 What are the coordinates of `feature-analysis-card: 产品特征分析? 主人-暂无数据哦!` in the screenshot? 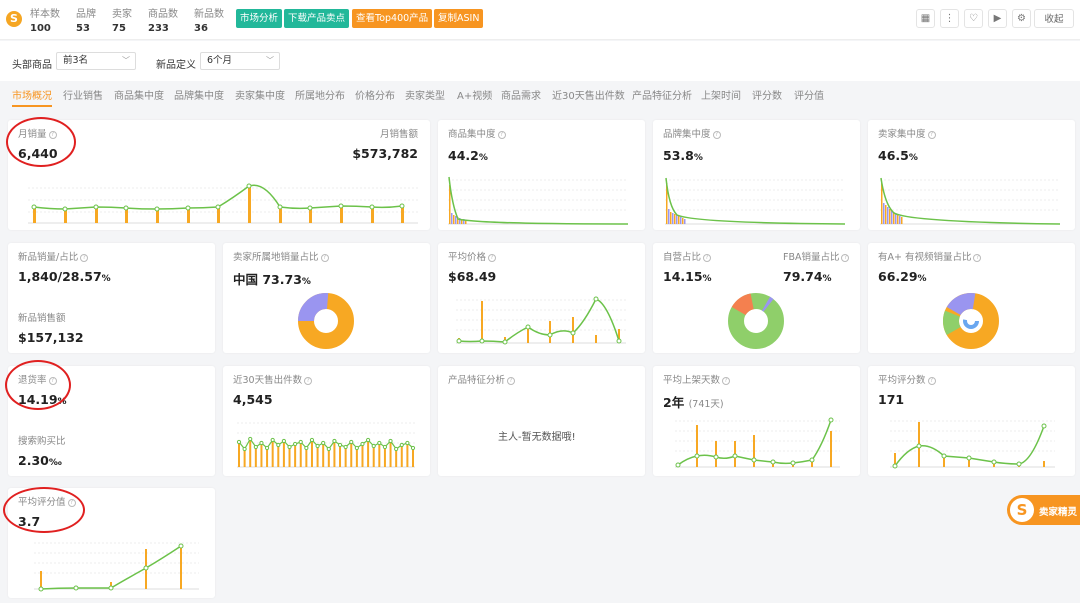 It's located at (541, 421).